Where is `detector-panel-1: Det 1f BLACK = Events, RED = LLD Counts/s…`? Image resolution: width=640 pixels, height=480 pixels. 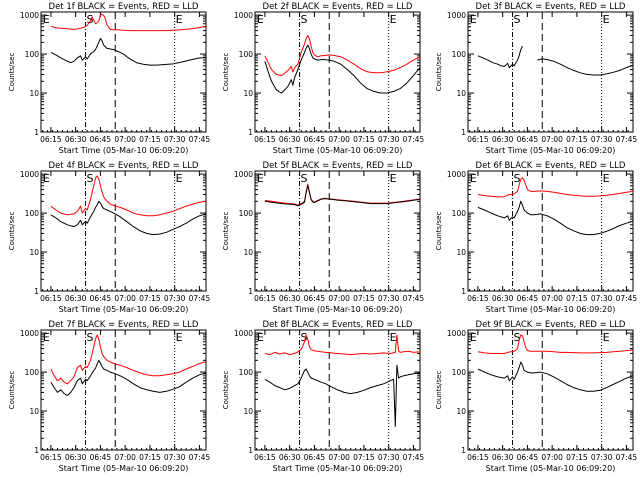
detector-panel-1: Det 1f BLACK = Events, RED = LLD Counts/s… is located at coordinates (109, 78).